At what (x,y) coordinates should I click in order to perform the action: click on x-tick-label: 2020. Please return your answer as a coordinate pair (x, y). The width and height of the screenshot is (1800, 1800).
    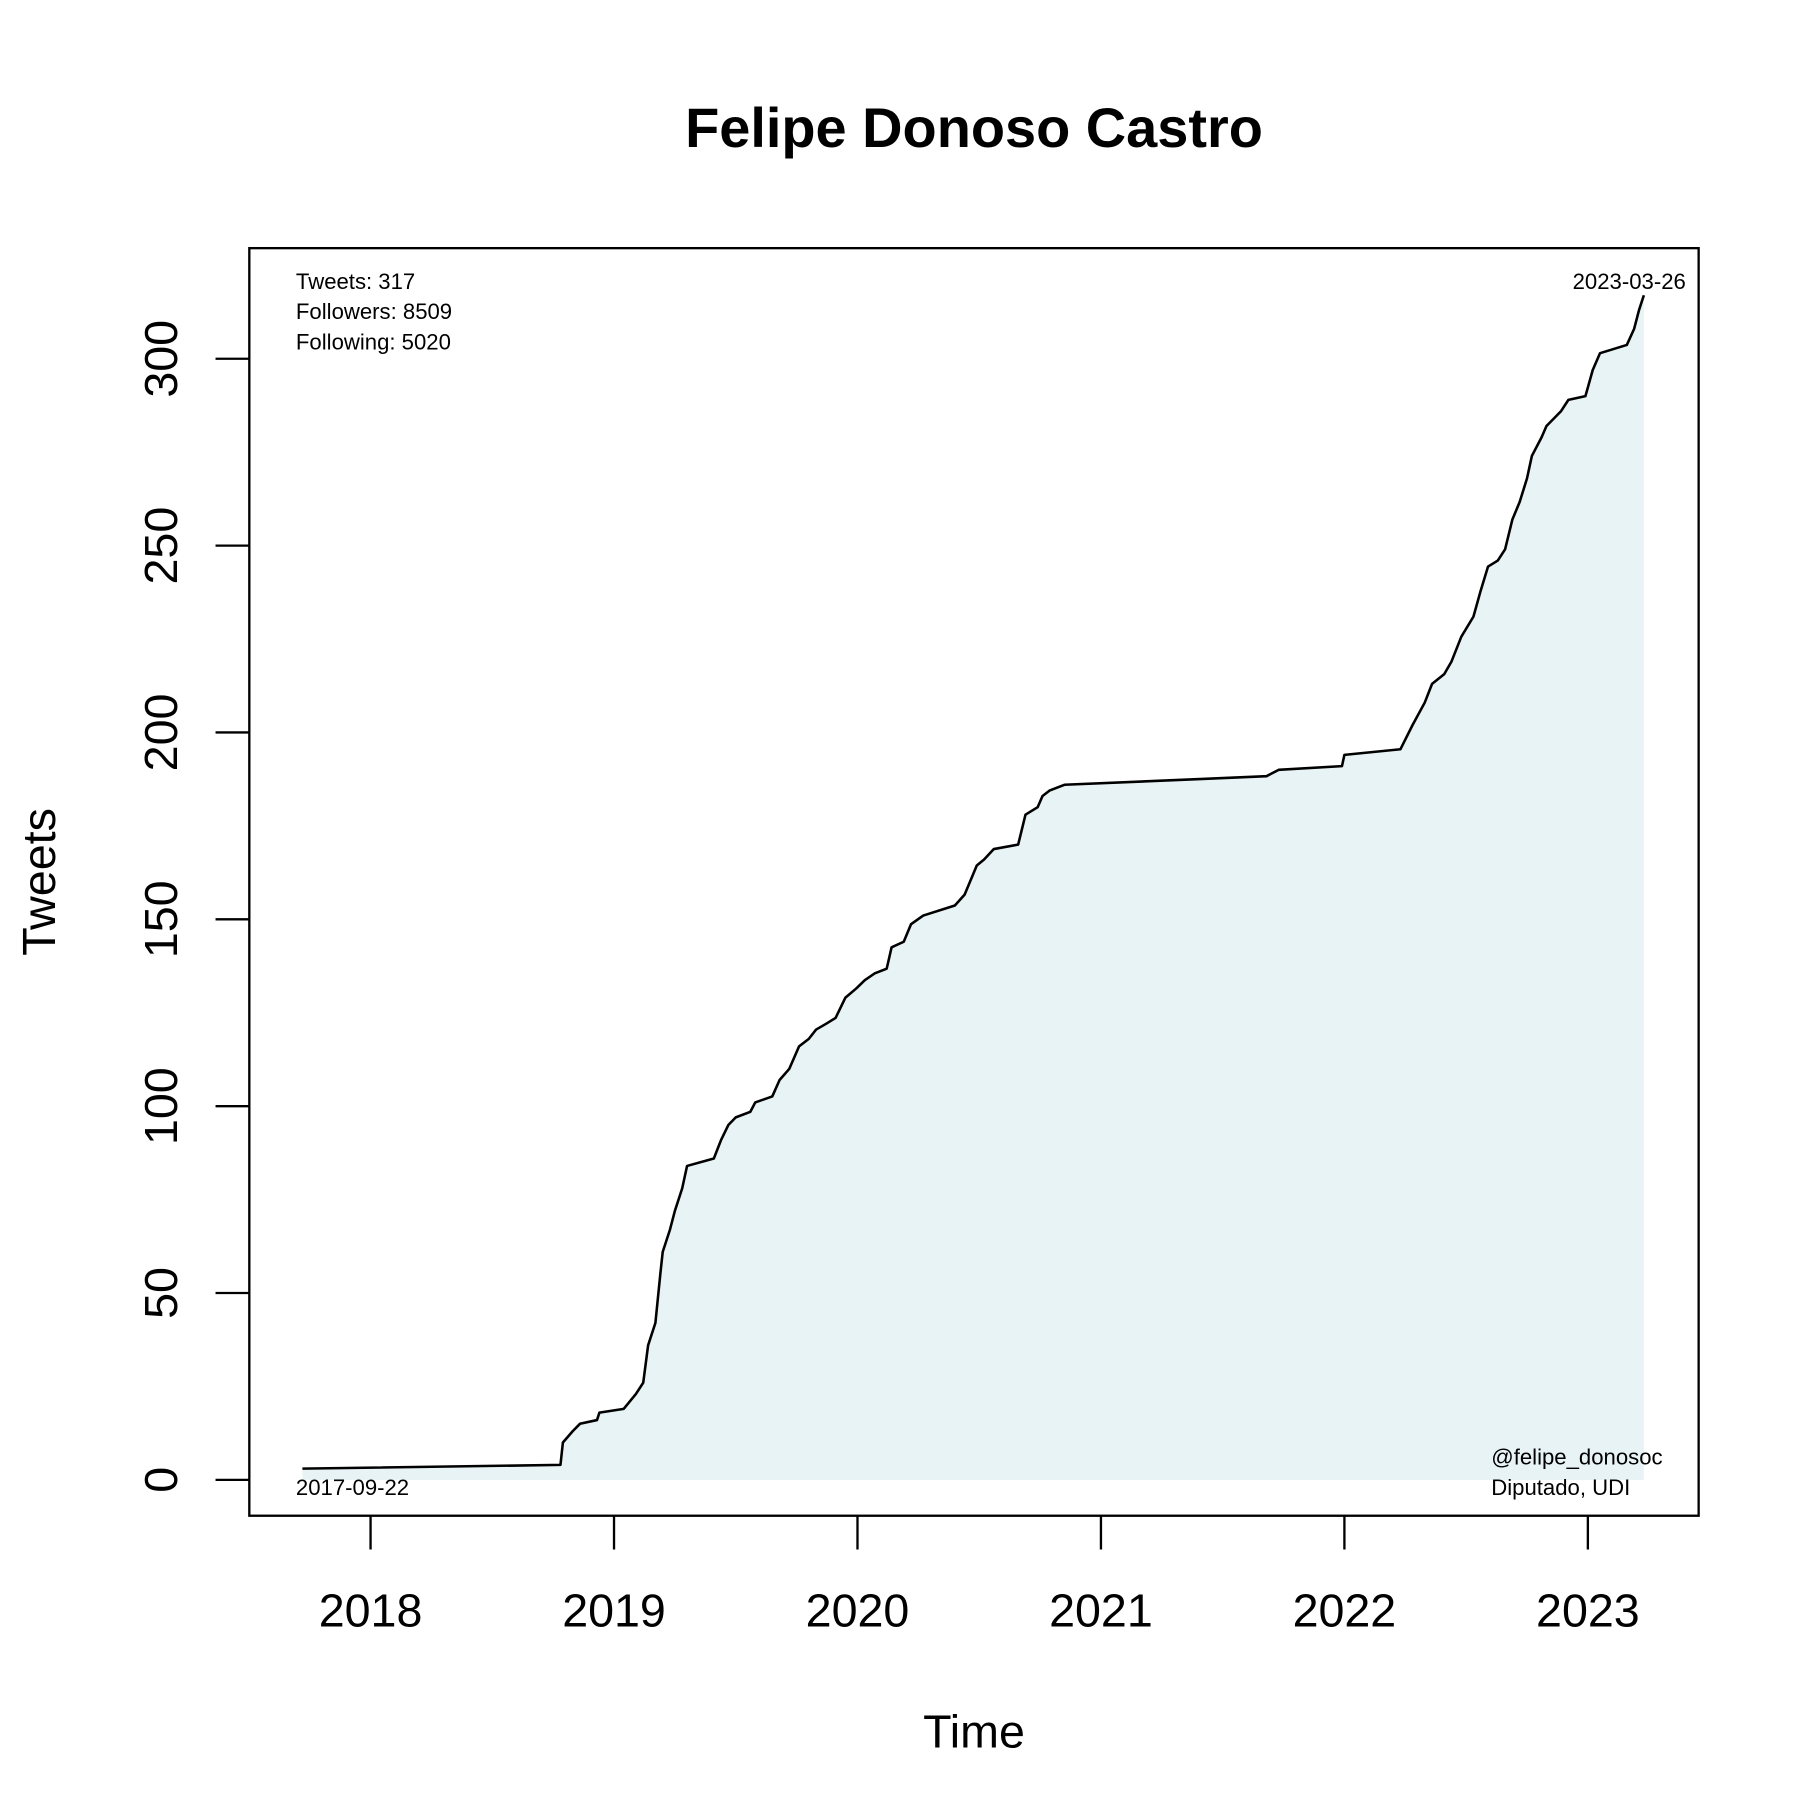
    Looking at the image, I should click on (858, 1610).